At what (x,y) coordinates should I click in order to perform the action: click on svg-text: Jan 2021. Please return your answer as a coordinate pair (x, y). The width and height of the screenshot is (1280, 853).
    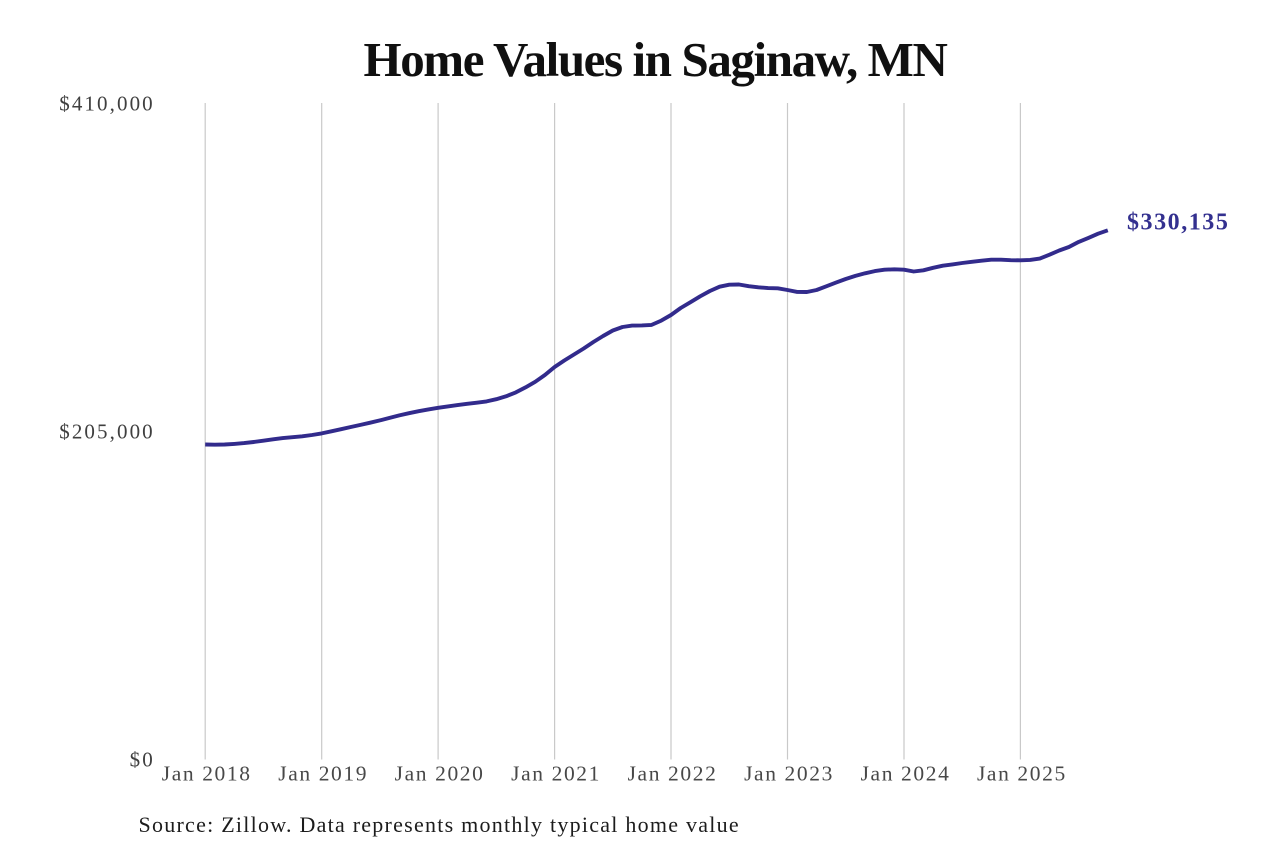
    Looking at the image, I should click on (556, 774).